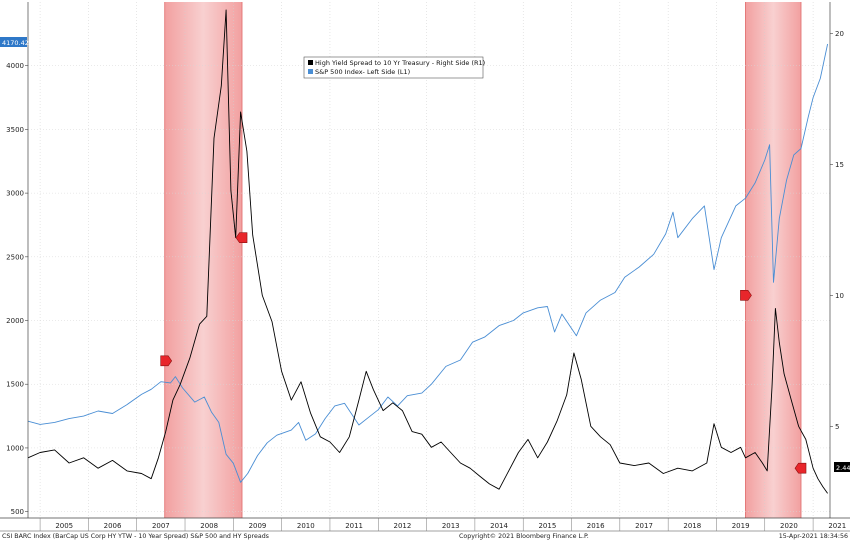 This screenshot has width=850, height=541. I want to click on y-right-tick-label-5: 5, so click(837, 427).